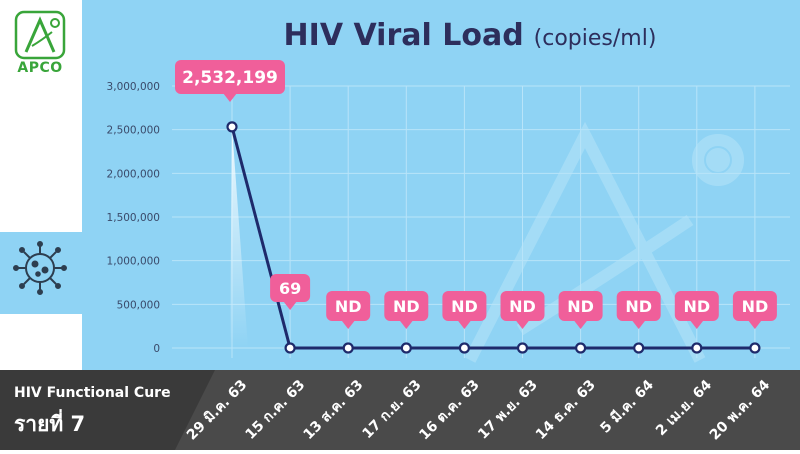 The height and width of the screenshot is (454, 800). Describe the element at coordinates (40, 68) in the screenshot. I see `brand-name: APCO` at that location.